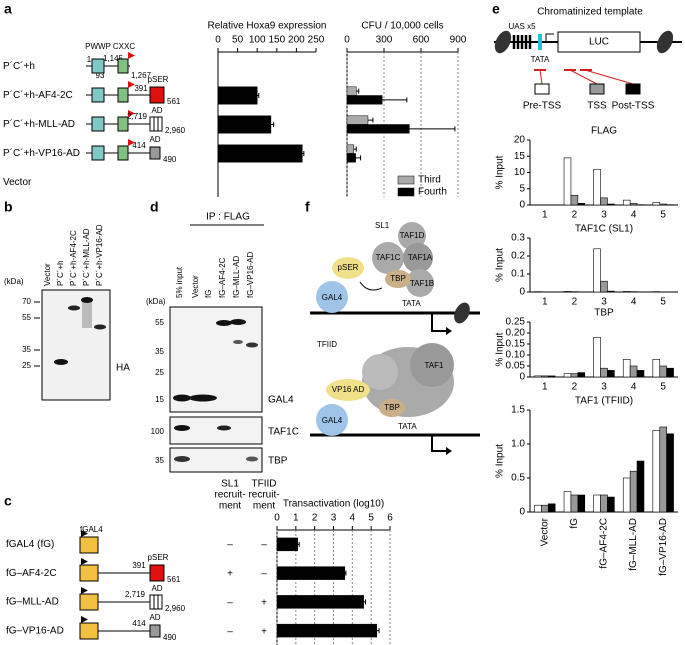  What do you see at coordinates (141, 88) in the screenshot?
I see `position-label: 391` at bounding box center [141, 88].